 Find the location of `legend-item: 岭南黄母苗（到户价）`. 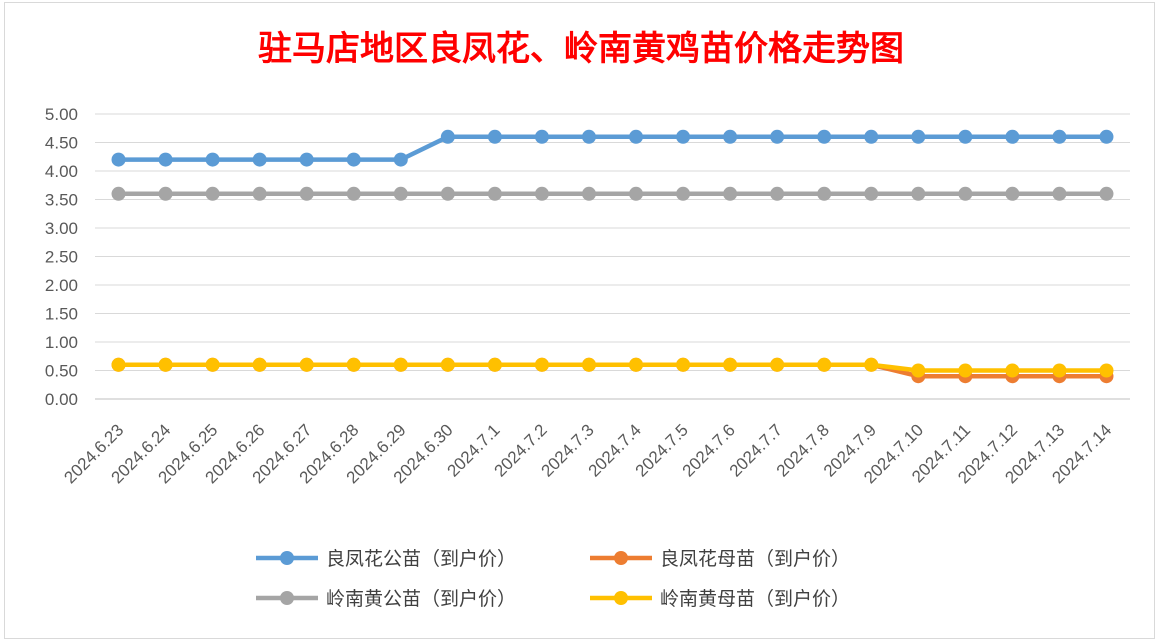

legend-item: 岭南黄母苗（到户价） is located at coordinates (720, 599).